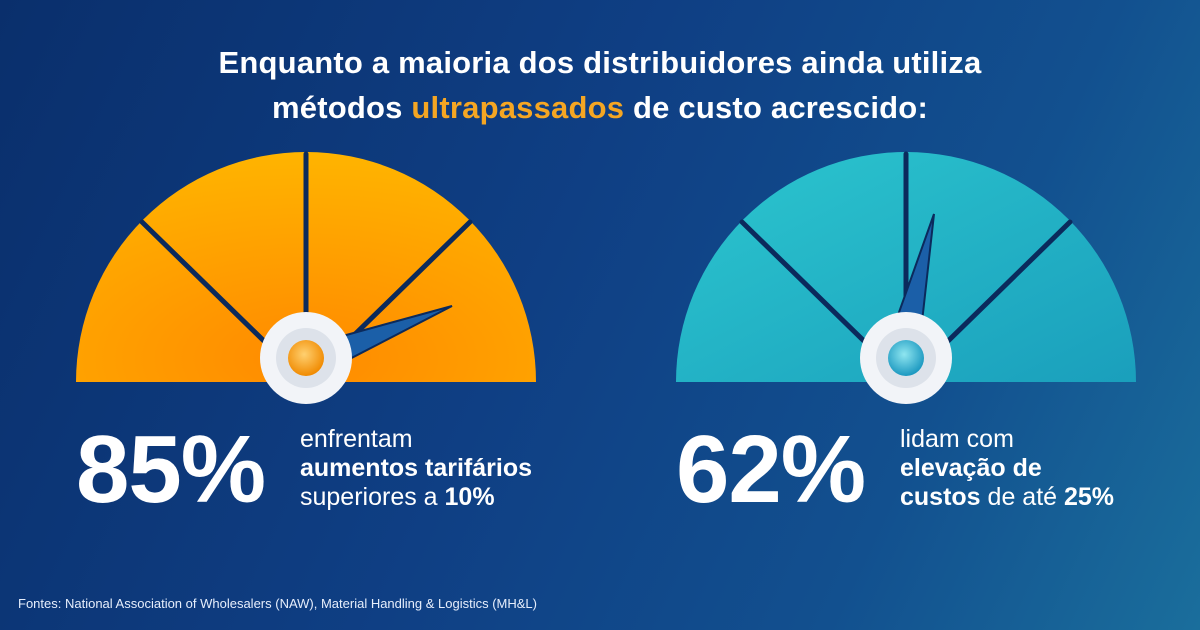  I want to click on stat-right-desc-line-2: elevação de, so click(1007, 468).